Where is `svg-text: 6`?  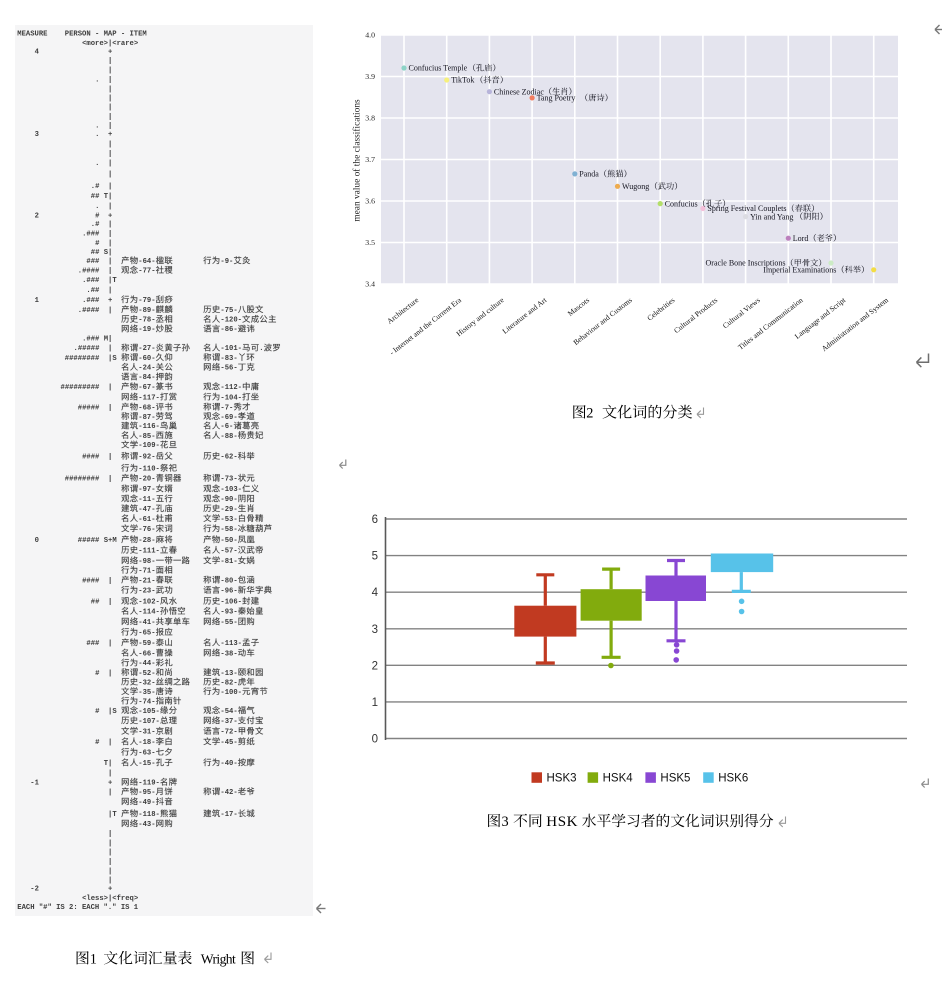 svg-text: 6 is located at coordinates (375, 520).